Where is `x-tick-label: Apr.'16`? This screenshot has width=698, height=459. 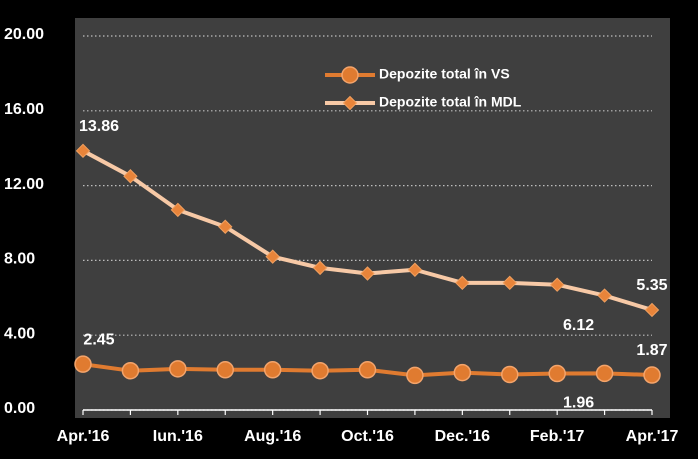
x-tick-label: Apr.'16 is located at coordinates (83, 436).